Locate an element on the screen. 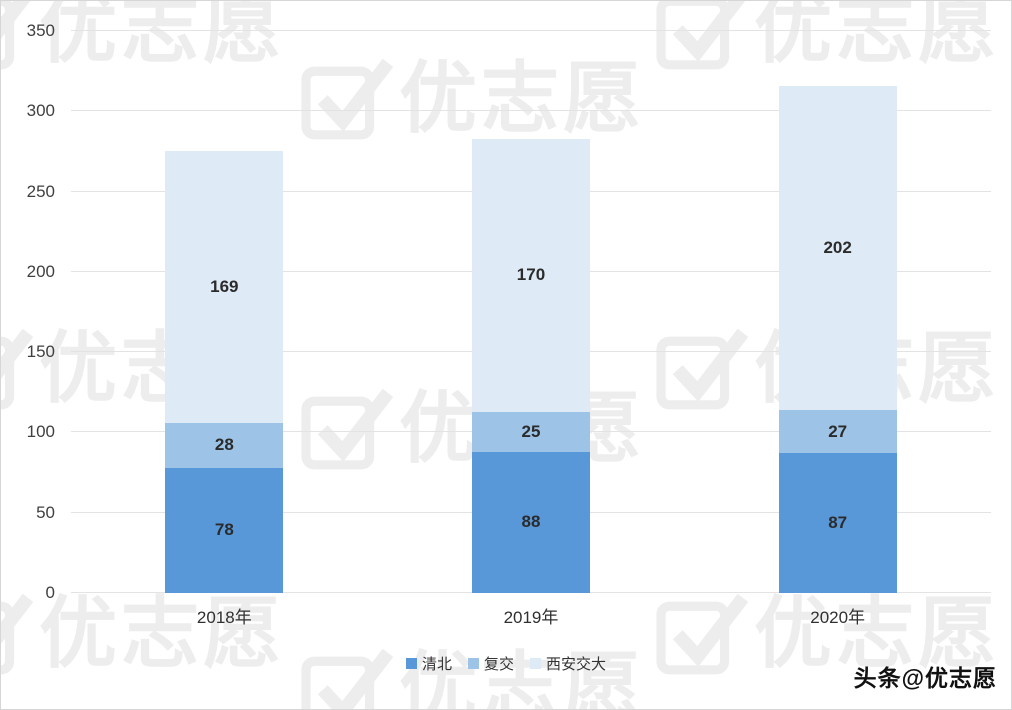 Image resolution: width=1012 pixels, height=710 pixels. y-axis-tick-label: 150 is located at coordinates (40, 352).